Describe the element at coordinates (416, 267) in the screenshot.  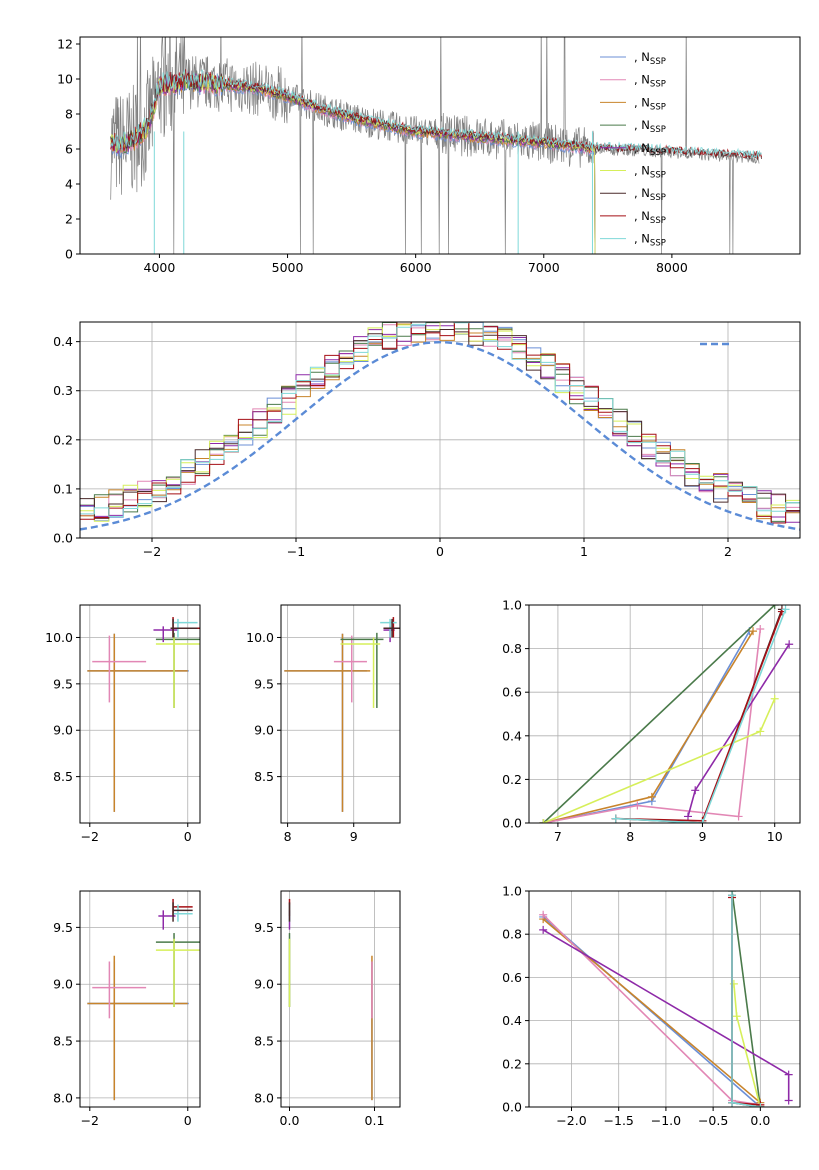
I see `x-tick-label: 6000` at that location.